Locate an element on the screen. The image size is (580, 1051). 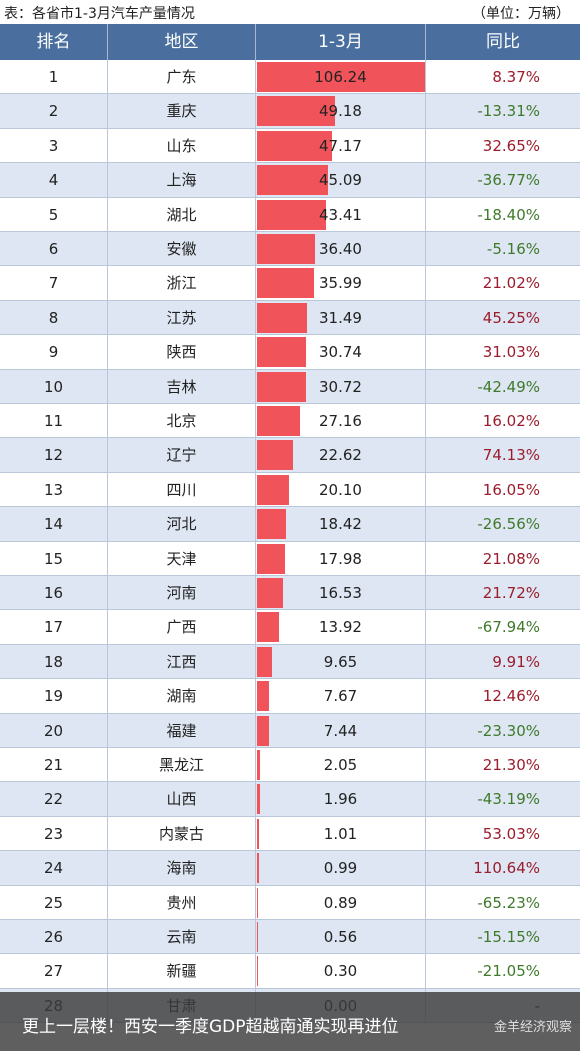
yoy-cell: 45.25% is located at coordinates (511, 317).